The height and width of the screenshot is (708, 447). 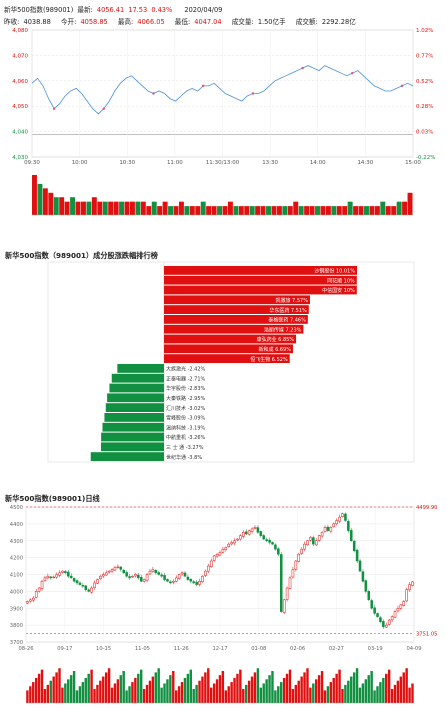 I want to click on ranking-bar-label: 华东医药 7.51%, so click(x=288, y=310).